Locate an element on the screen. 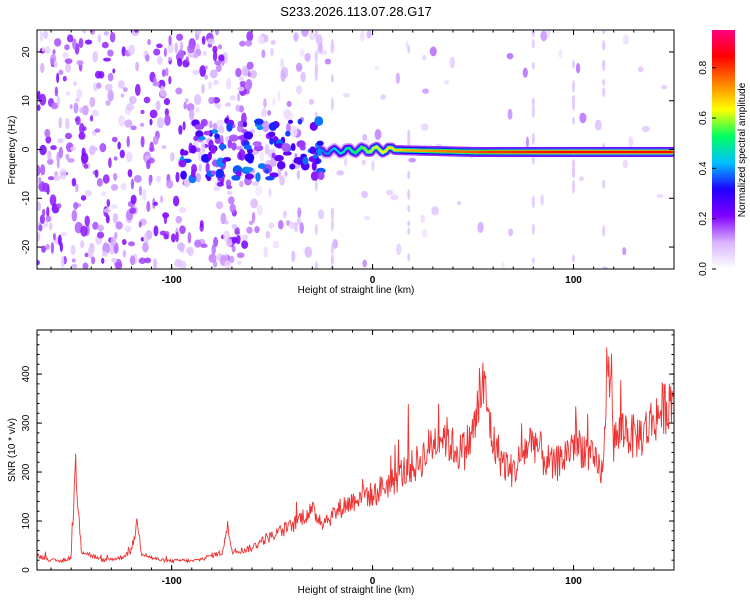 Image resolution: width=750 pixels, height=605 pixels. colorbar-tick-label: 0.2 is located at coordinates (703, 218).